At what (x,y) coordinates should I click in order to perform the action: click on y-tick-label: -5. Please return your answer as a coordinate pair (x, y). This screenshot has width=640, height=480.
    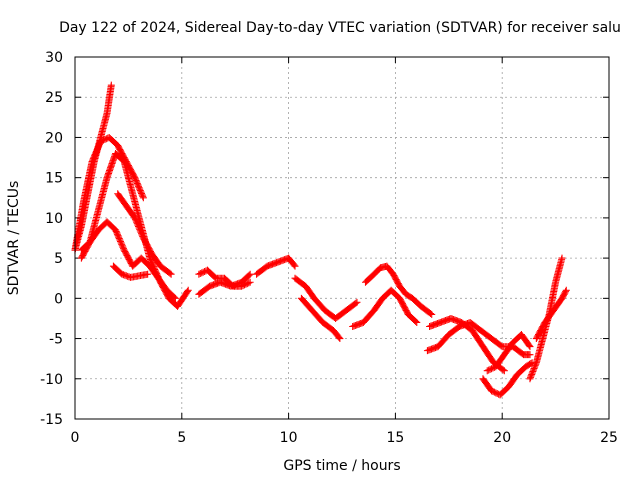
    Looking at the image, I should click on (56, 340).